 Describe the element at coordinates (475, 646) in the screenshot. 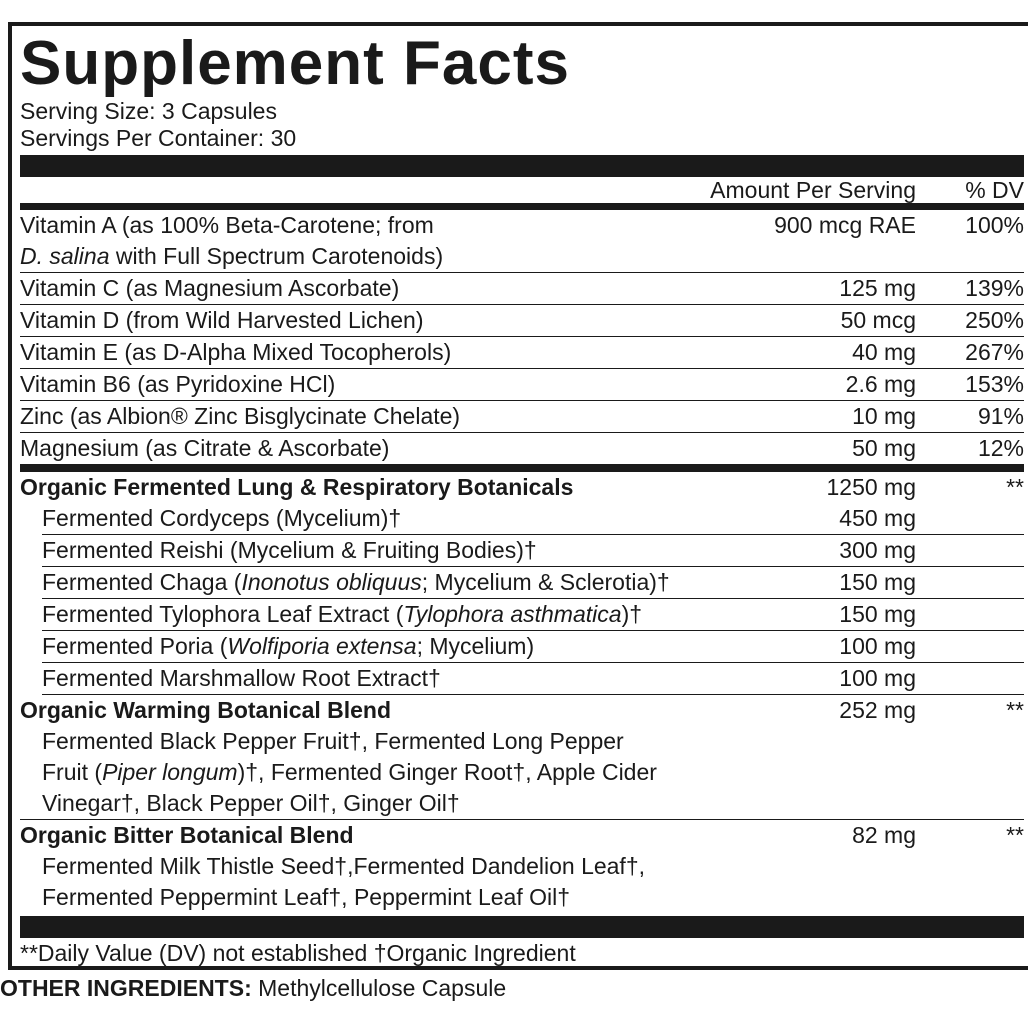

I see `text-segment: ; Mycelium)` at that location.